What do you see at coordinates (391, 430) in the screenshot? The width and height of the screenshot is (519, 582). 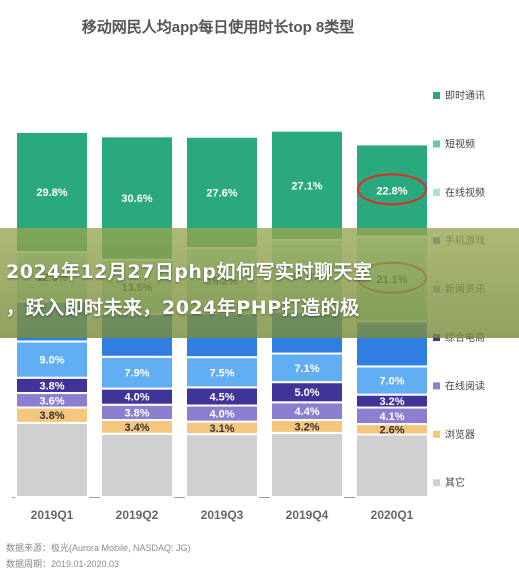 I see `data-label-浏览器-2020Q1: 2.6%` at bounding box center [391, 430].